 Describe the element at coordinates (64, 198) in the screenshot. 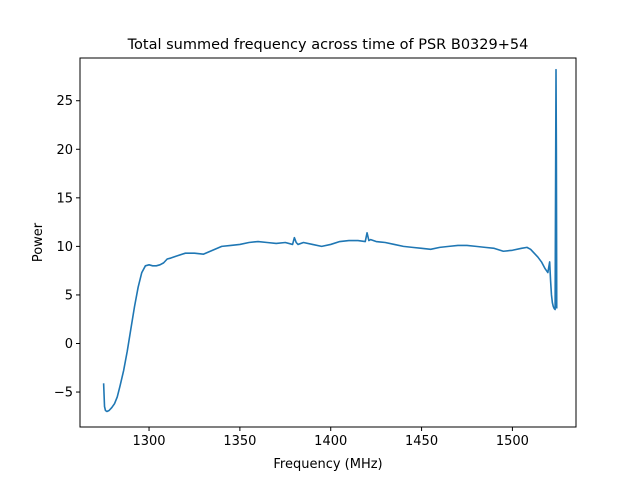

I see `y-tick-label: 15` at that location.